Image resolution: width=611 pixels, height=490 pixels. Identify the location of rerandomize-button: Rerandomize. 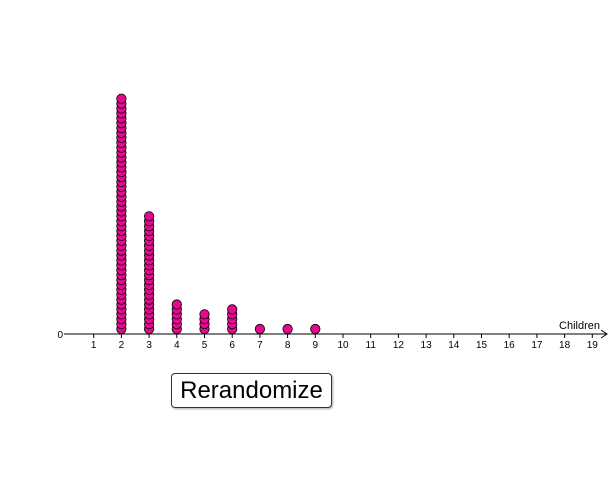
(251, 390).